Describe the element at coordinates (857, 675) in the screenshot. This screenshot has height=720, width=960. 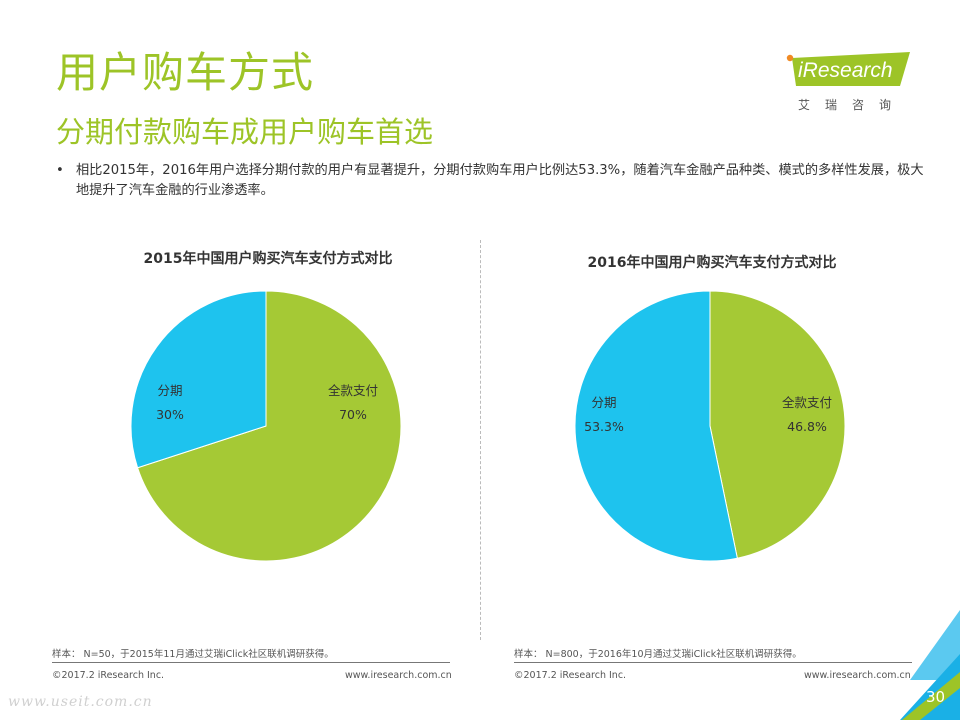
I see `website-right: www.iresearch.com.cn` at that location.